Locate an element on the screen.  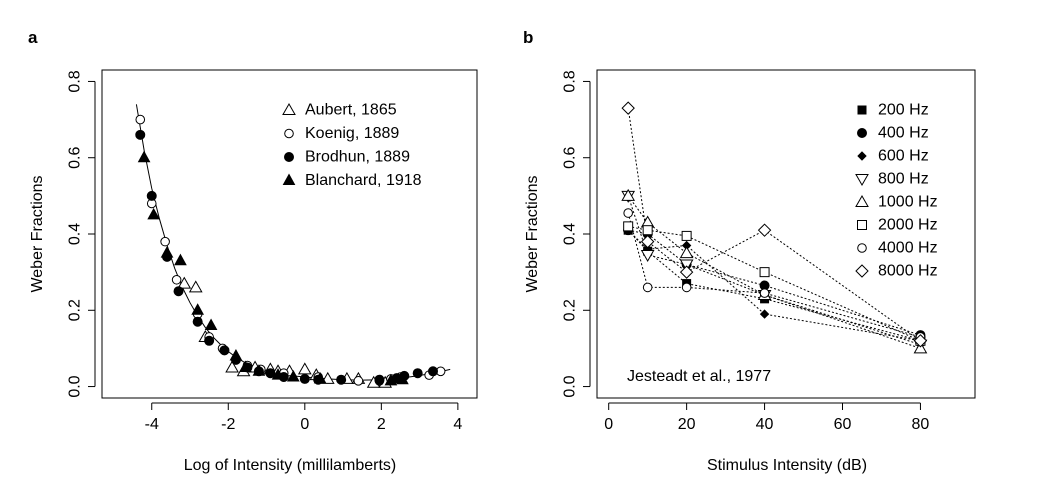
y-axis-a: 0.0 0.2 0.4 0.6 0.8 is located at coordinates (81, 234).